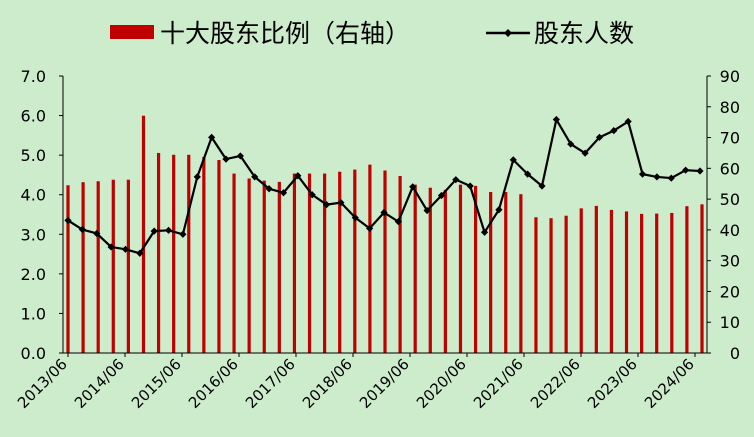  I want to click on legend-bar-swatch, so click(132, 32).